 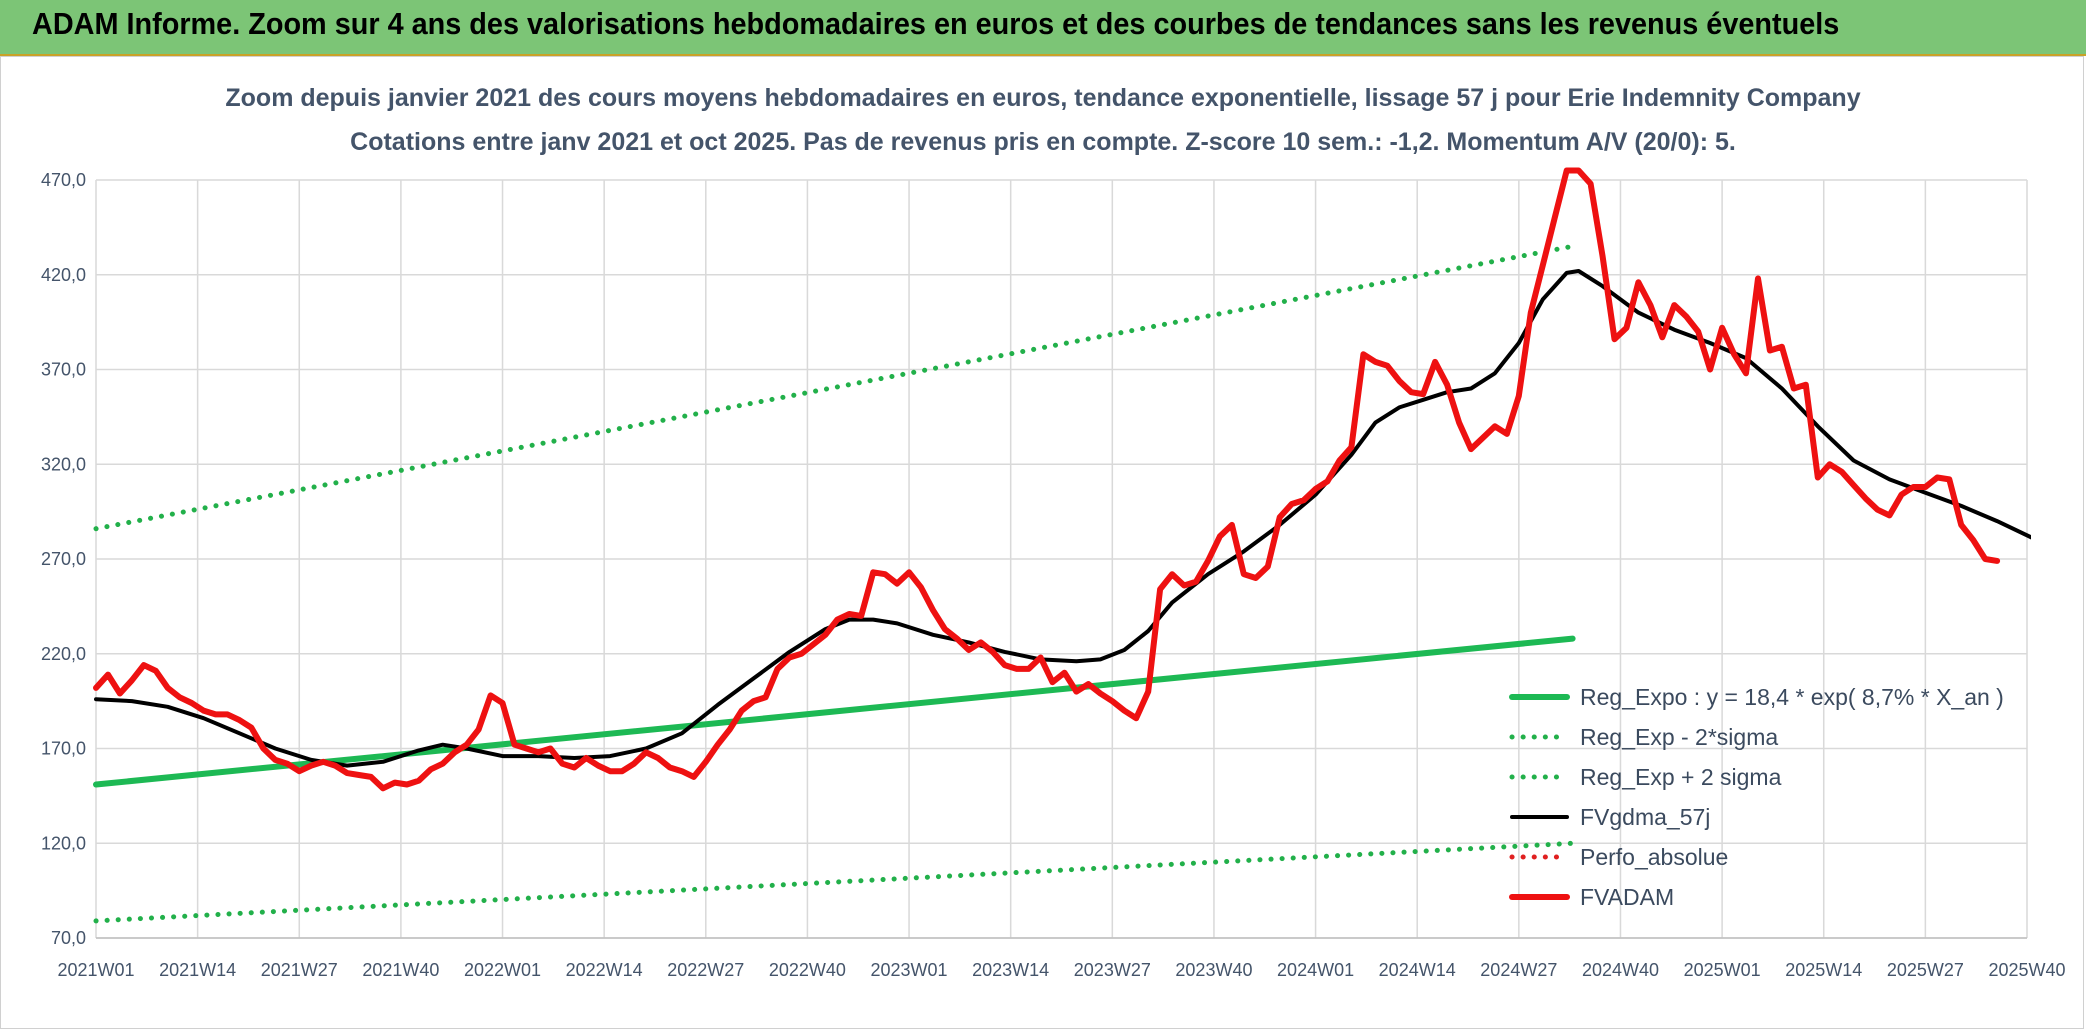 I want to click on x-tick-label: 2025W14, so click(x=1823, y=970).